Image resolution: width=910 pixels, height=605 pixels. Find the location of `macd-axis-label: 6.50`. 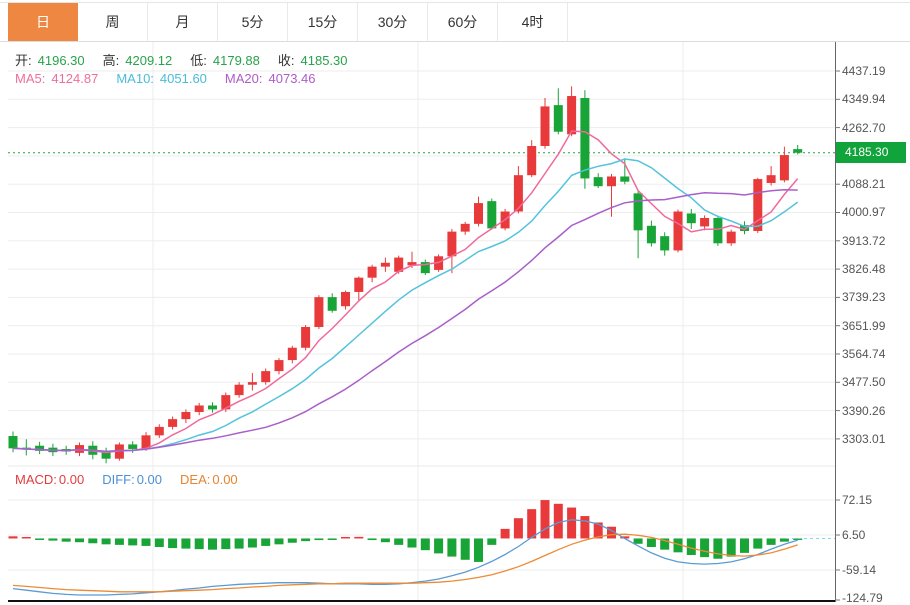

macd-axis-label: 6.50 is located at coordinates (854, 535).